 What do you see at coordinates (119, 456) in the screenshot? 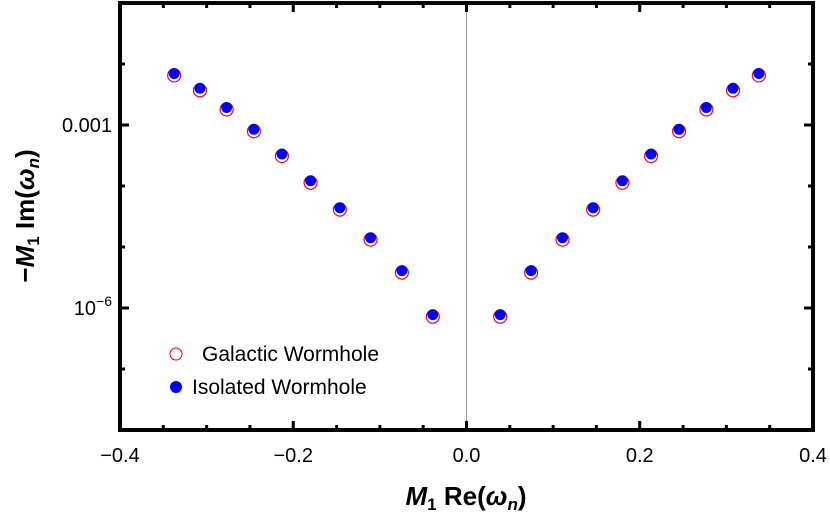
I see `x-tick-label: −0.4` at bounding box center [119, 456].